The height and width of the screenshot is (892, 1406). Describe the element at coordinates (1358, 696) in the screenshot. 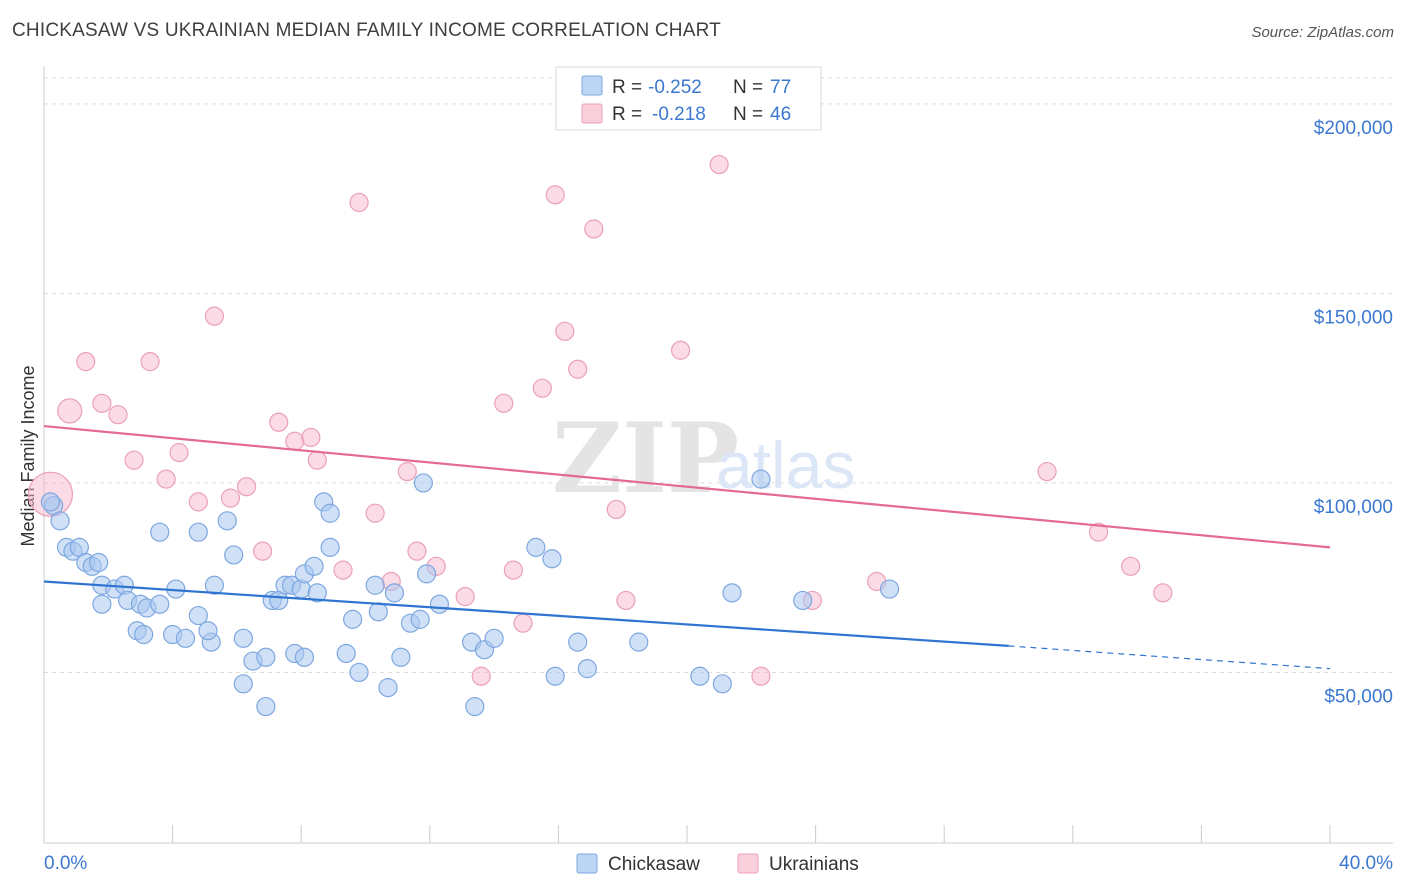

I see `y-tick-label: $50,000` at that location.